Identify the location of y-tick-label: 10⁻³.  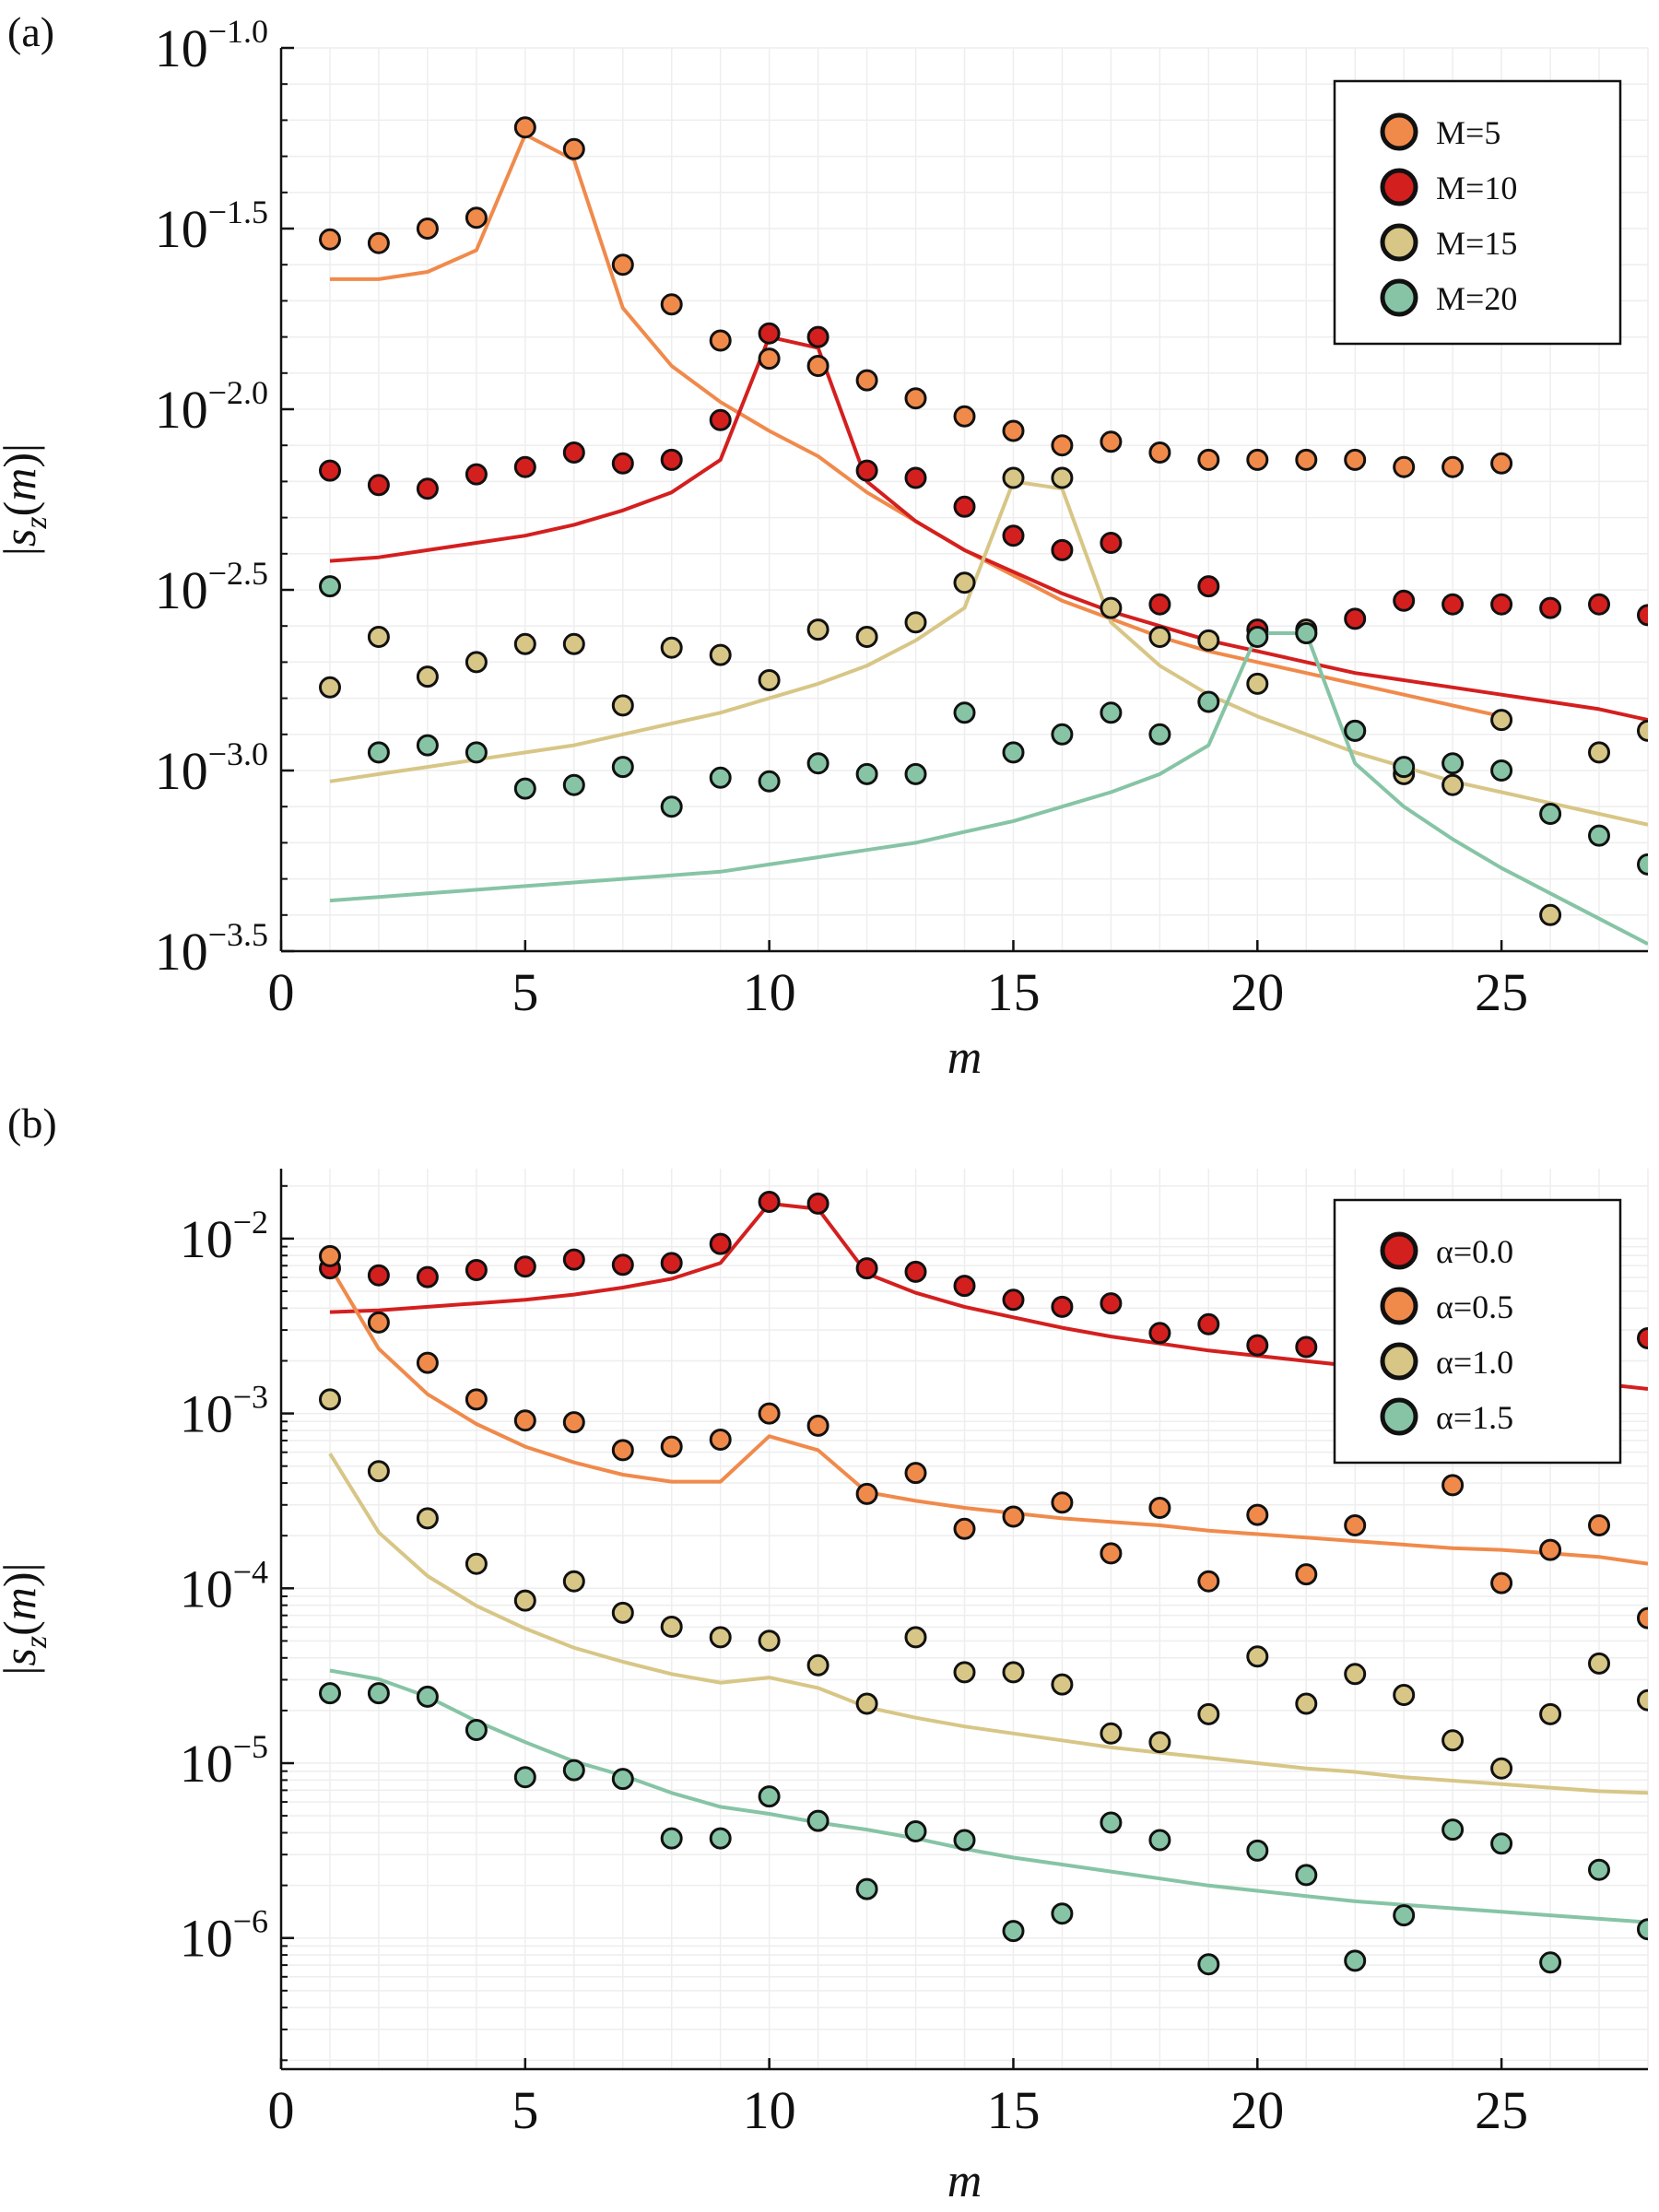
(224, 1411).